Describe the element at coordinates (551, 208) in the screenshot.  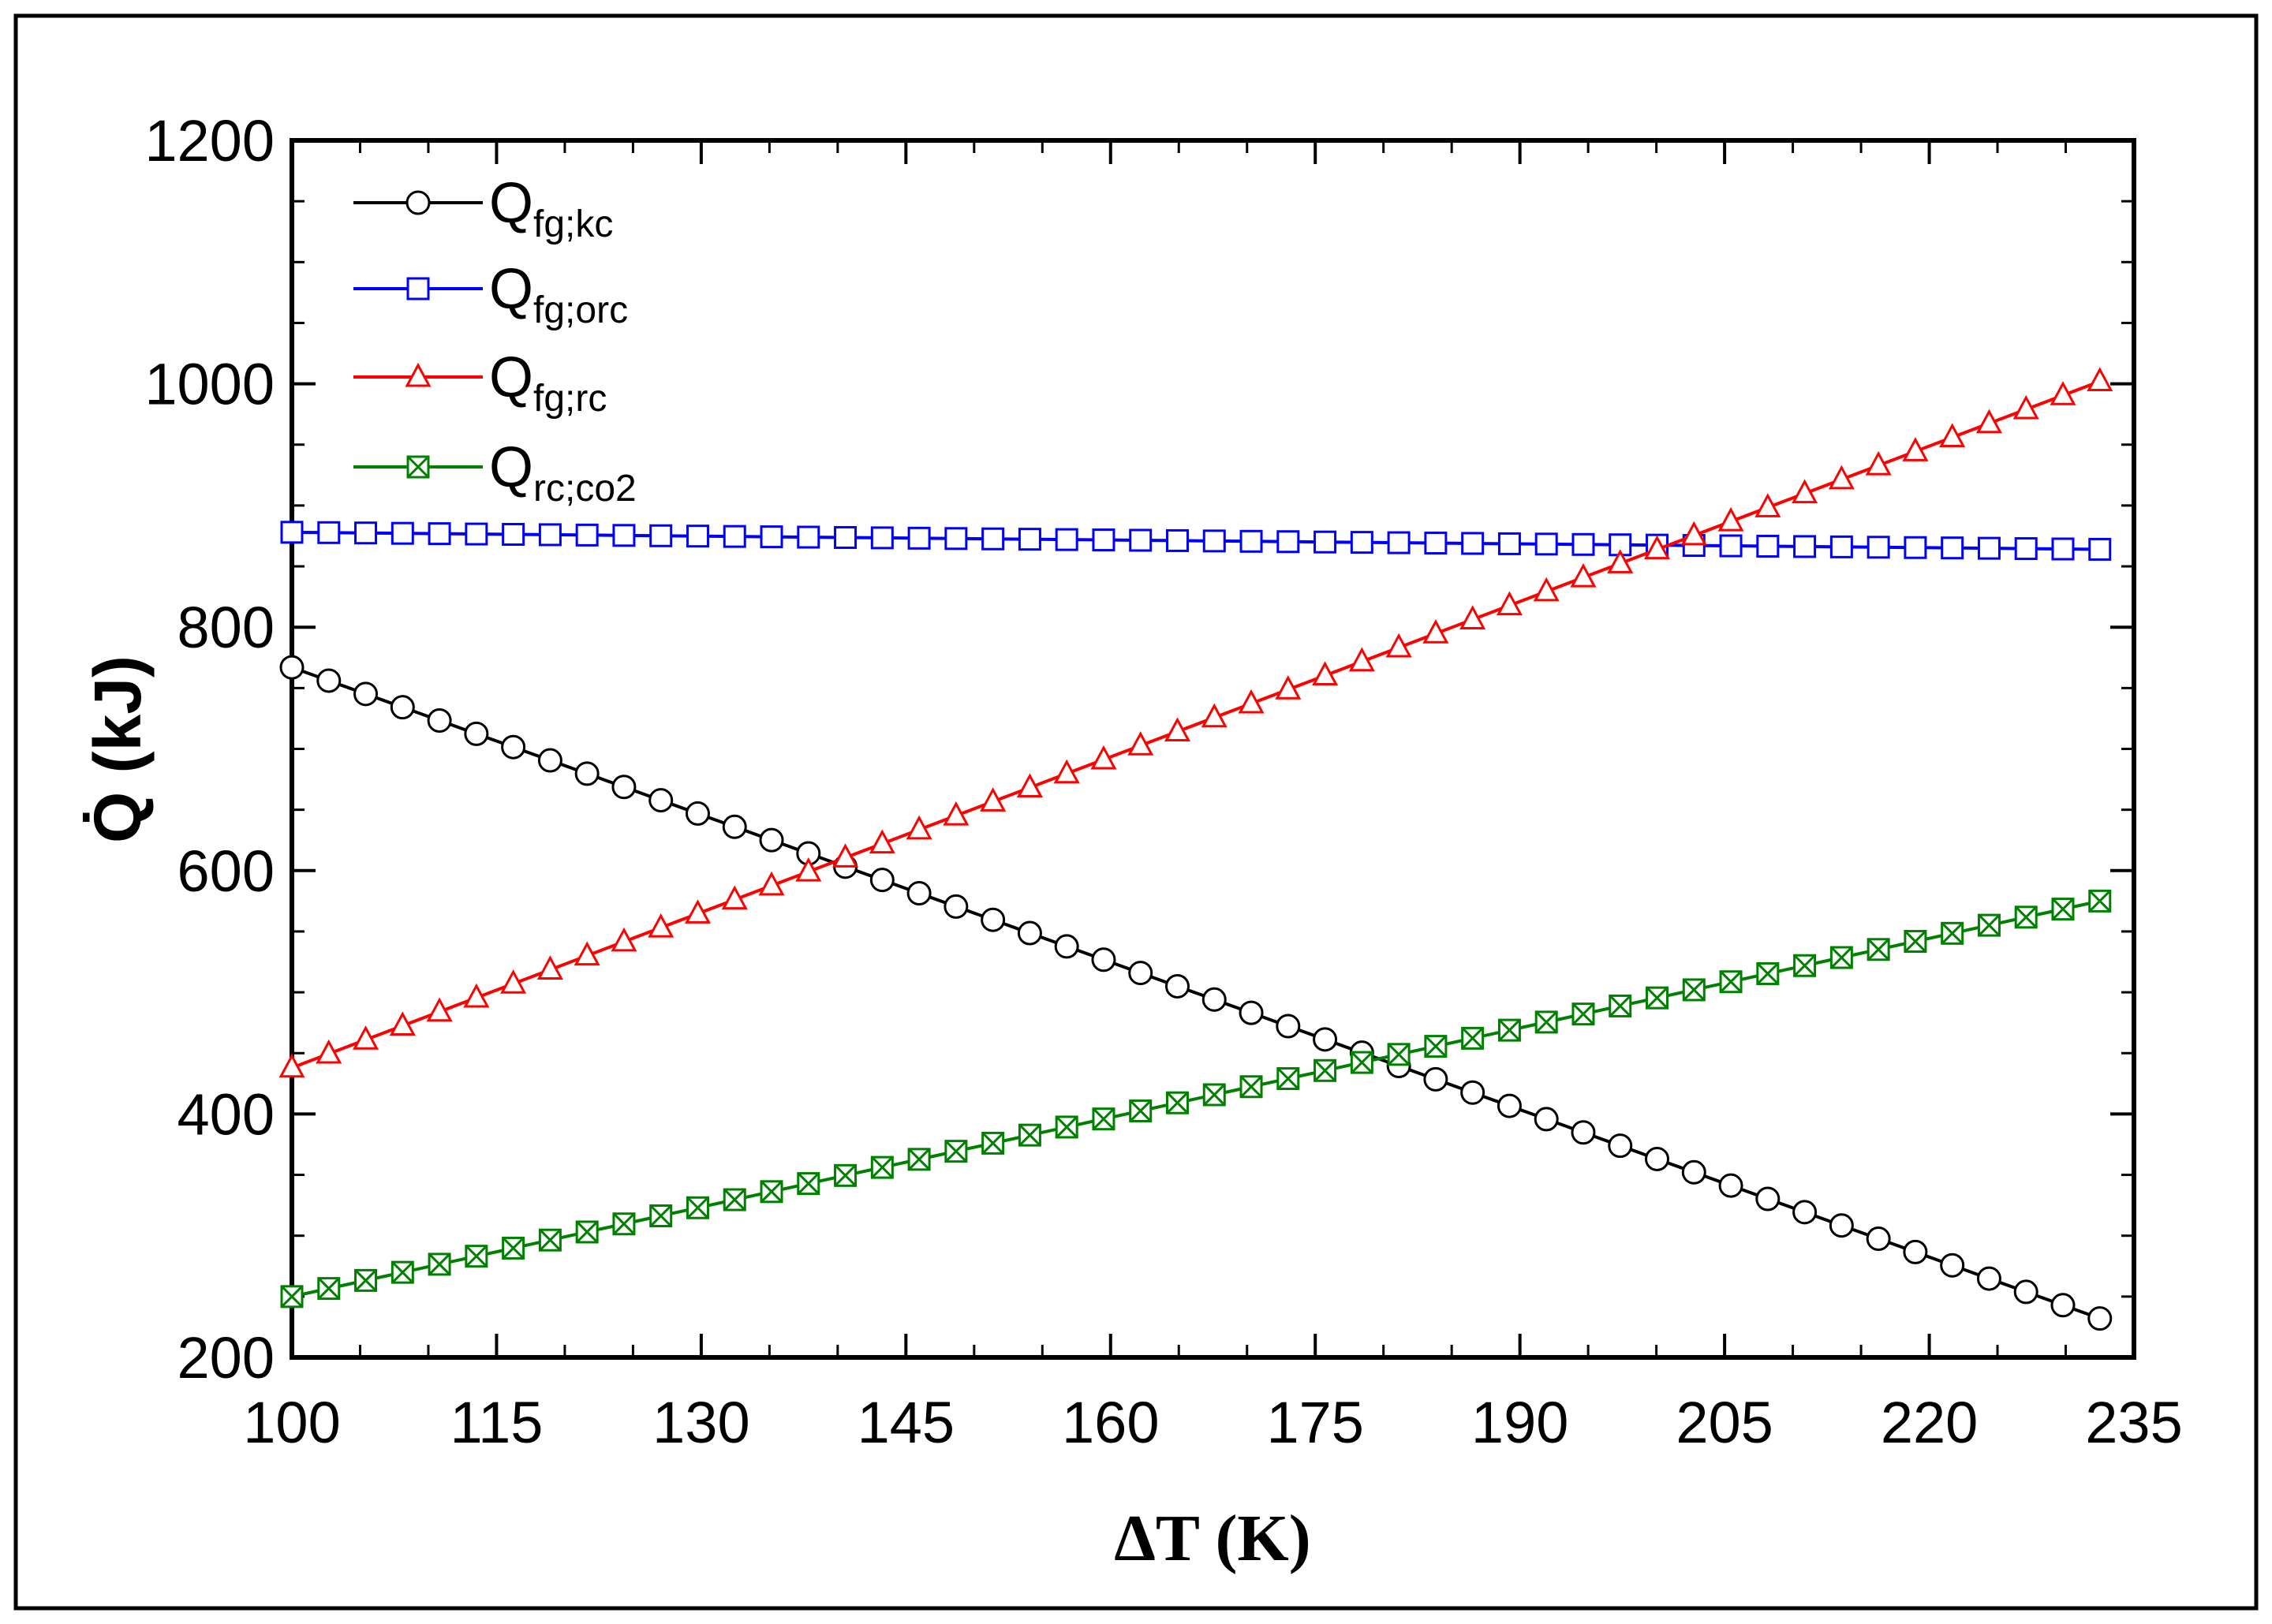
I see `legend-label: Qfg;kc` at that location.